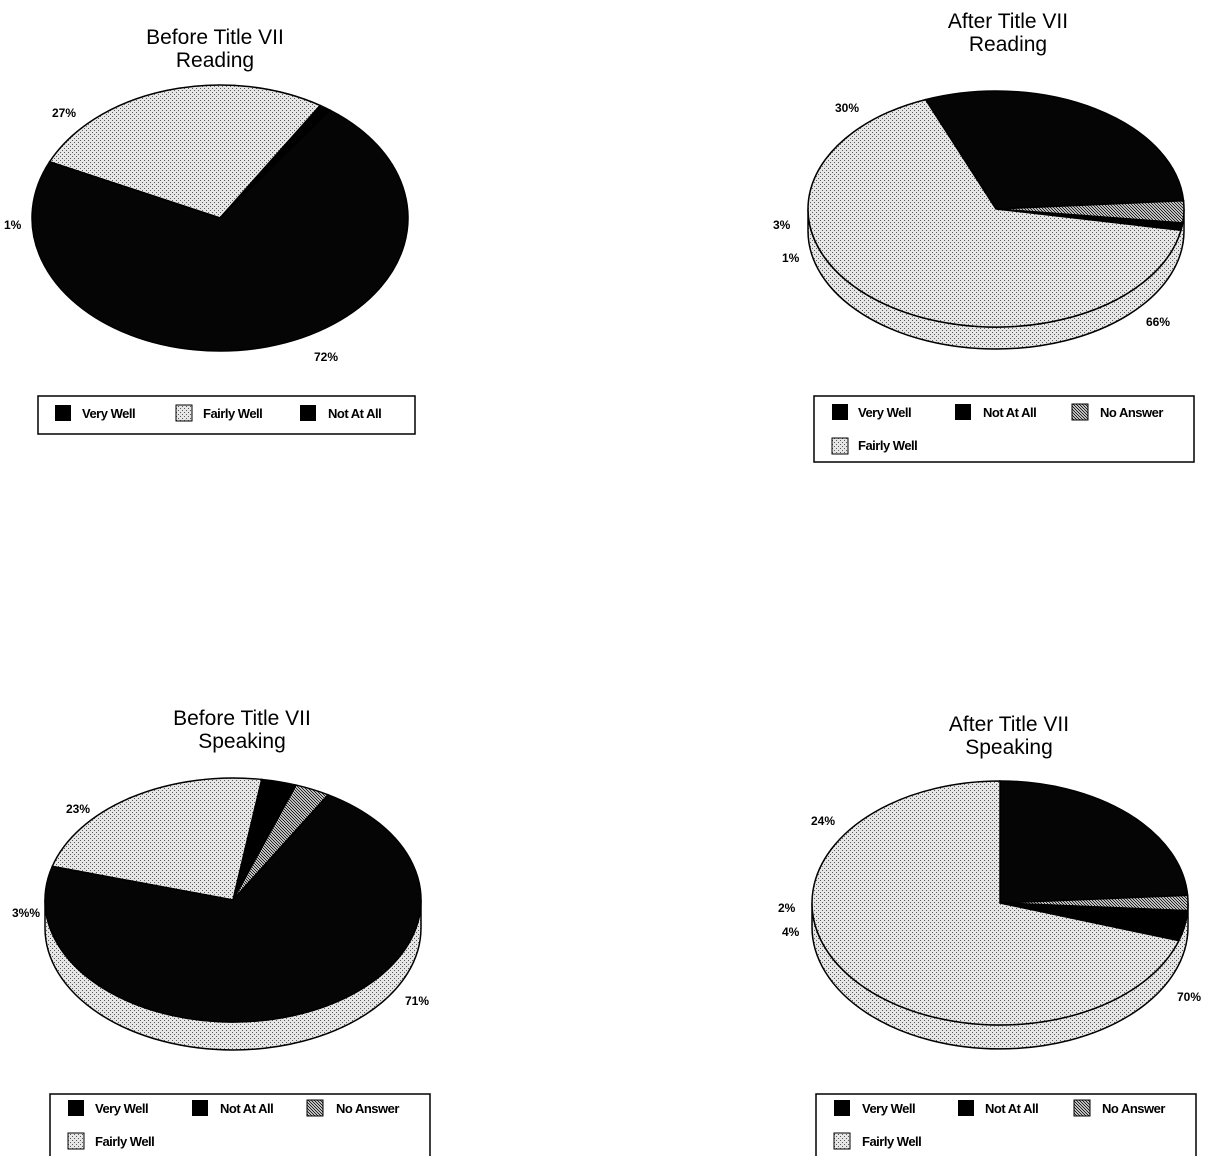 This screenshot has height=1156, width=1214. What do you see at coordinates (791, 932) in the screenshot?
I see `slice-label-very-well: 4%` at bounding box center [791, 932].